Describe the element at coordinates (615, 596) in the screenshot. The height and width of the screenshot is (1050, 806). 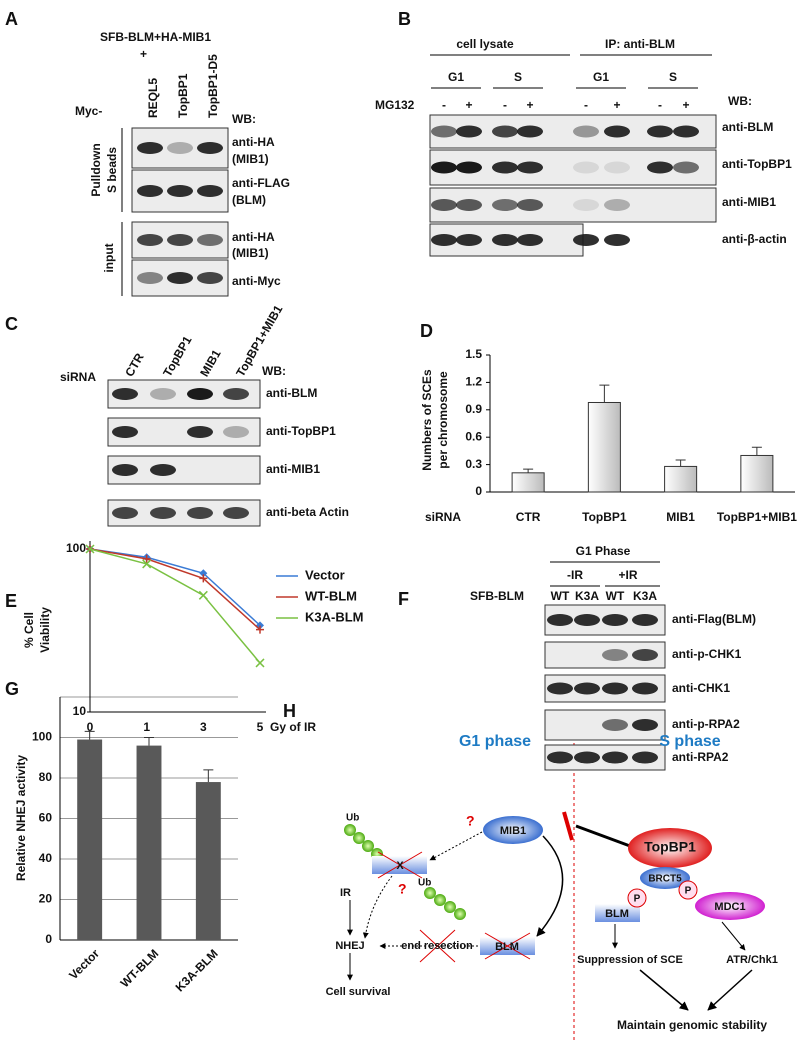
I see `label: WT` at that location.